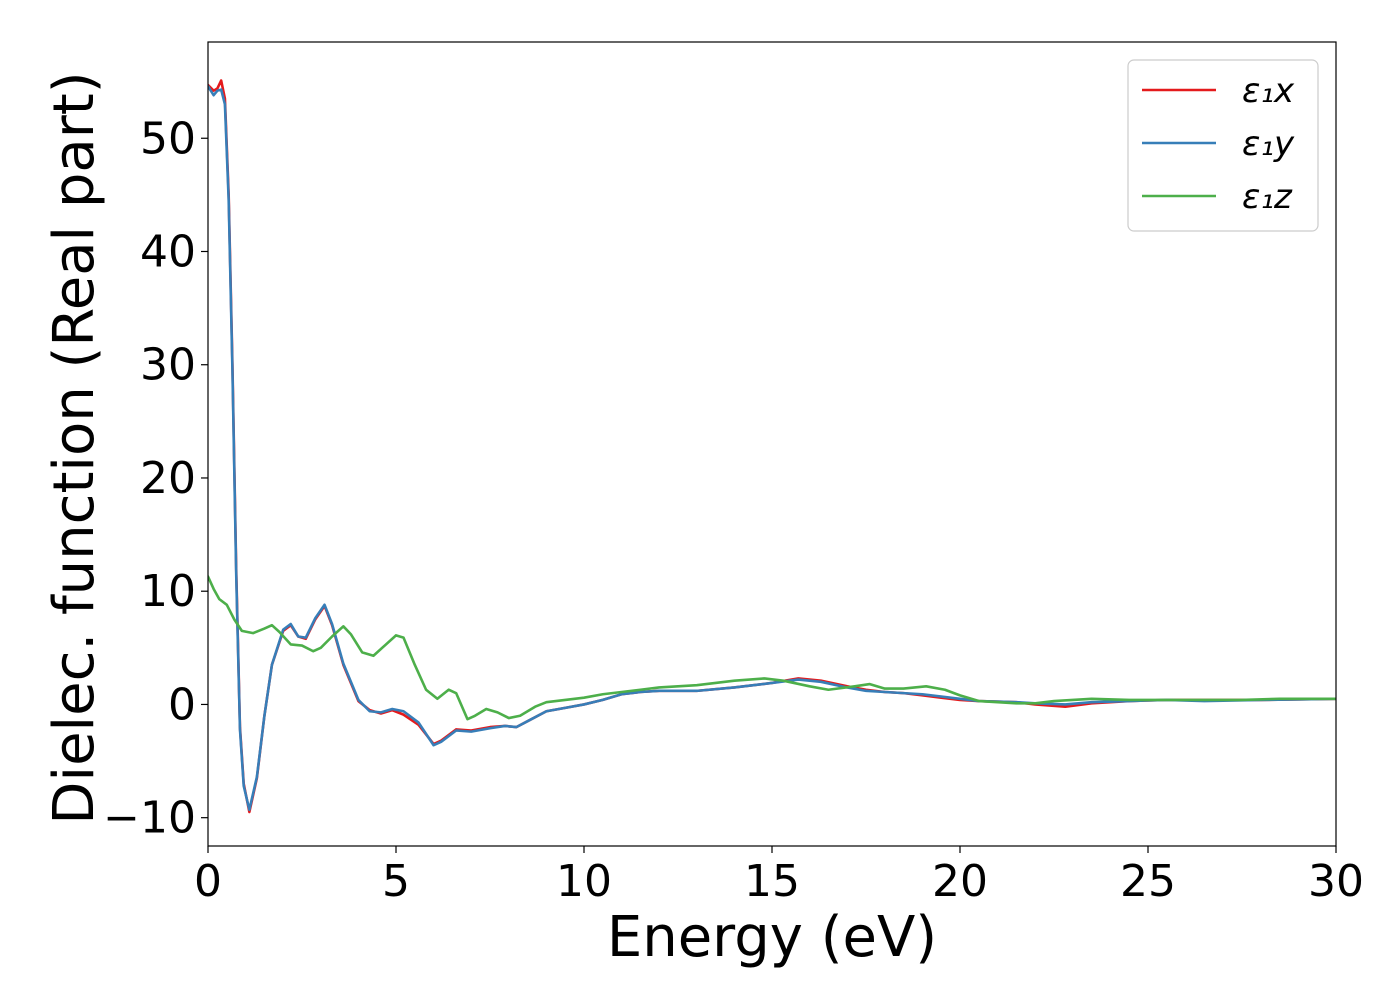 This screenshot has width=1400, height=1000. I want to click on y-axis-ticks: −10 0 10 20 30 40 50, so click(155, 478).